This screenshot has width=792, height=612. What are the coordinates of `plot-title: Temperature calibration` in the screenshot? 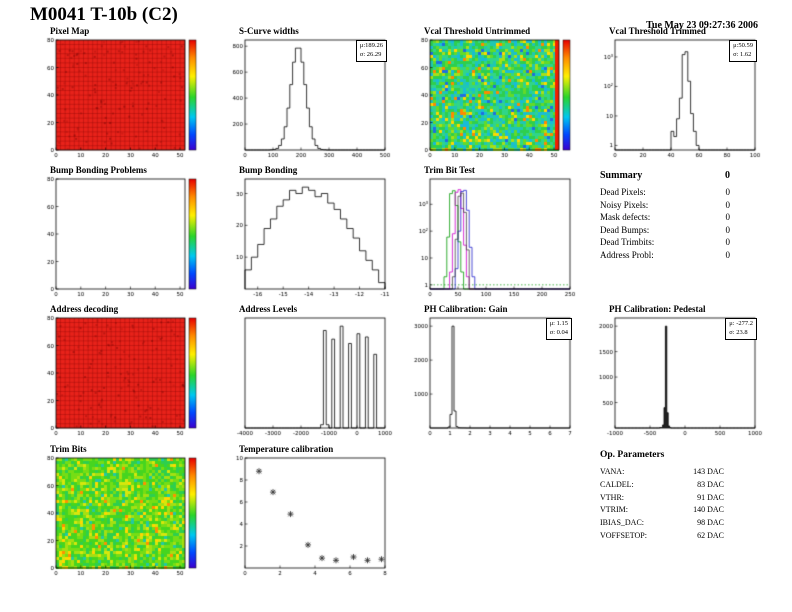 It's located at (286, 449).